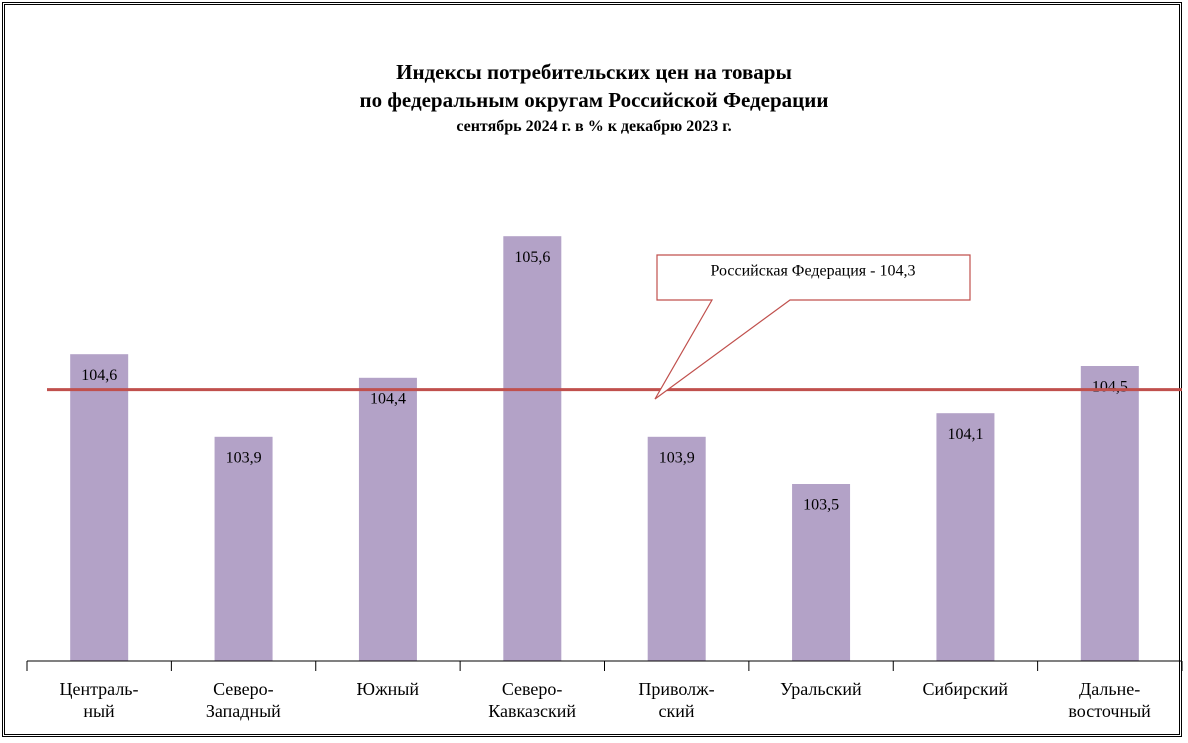  Describe the element at coordinates (965, 434) in the screenshot. I see `data-label: 104,1` at that location.